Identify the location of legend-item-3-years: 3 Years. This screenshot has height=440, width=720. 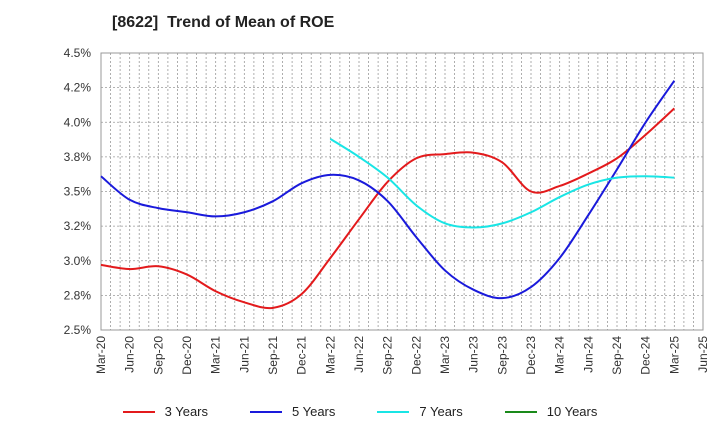
(165, 411).